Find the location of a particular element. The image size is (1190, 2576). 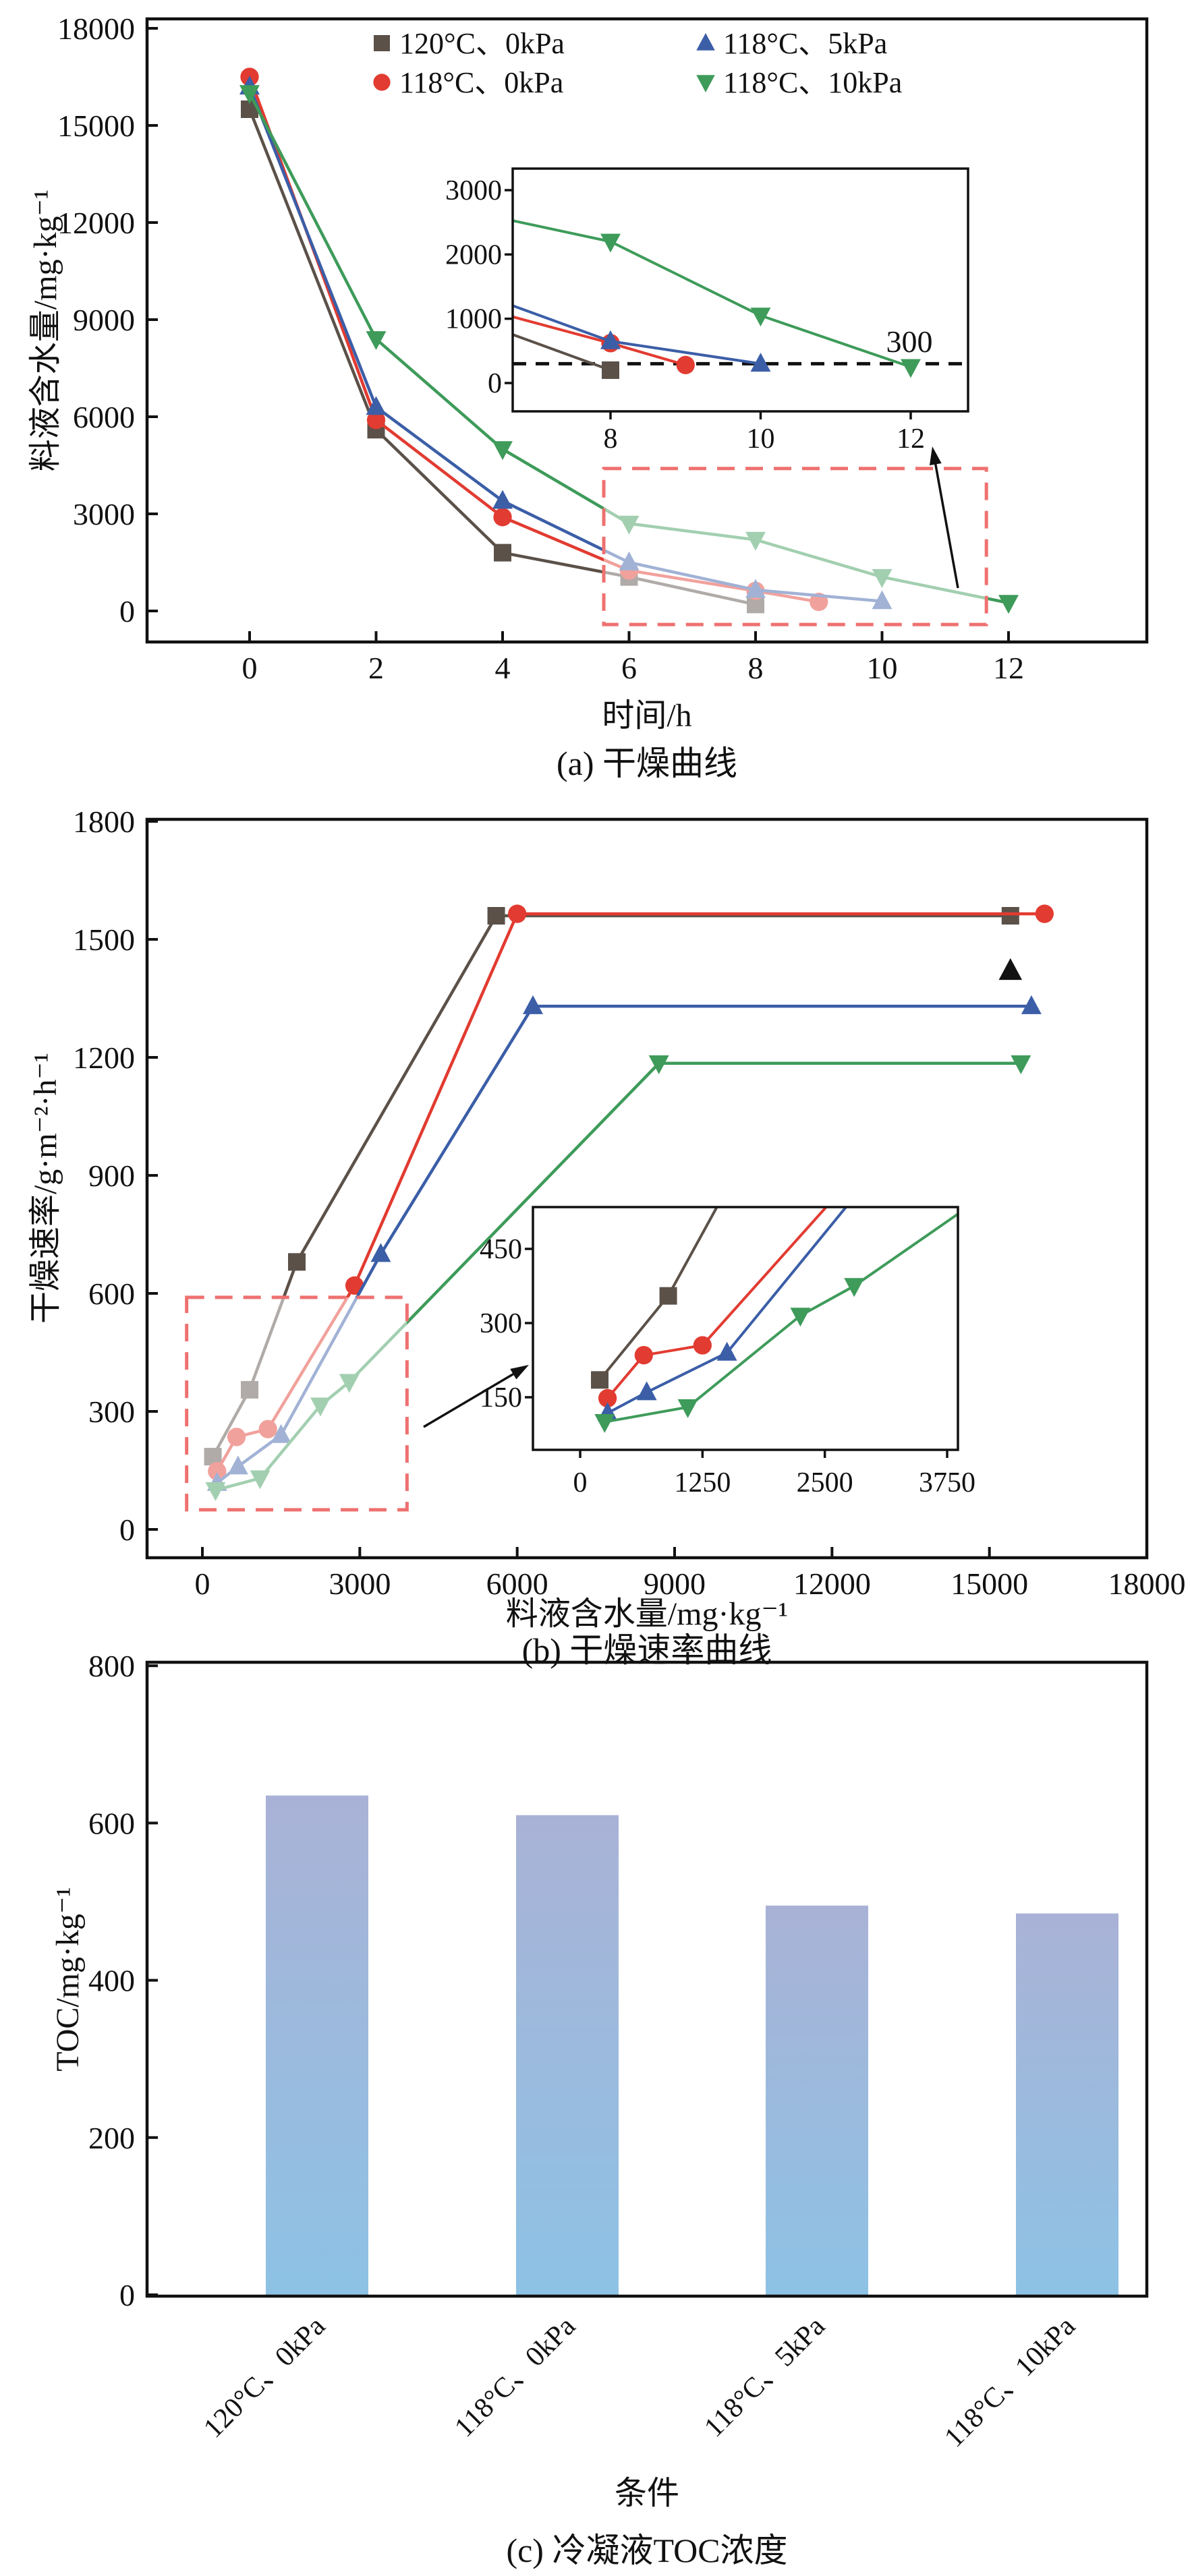

y-tick-label: 18000 is located at coordinates (96, 28).